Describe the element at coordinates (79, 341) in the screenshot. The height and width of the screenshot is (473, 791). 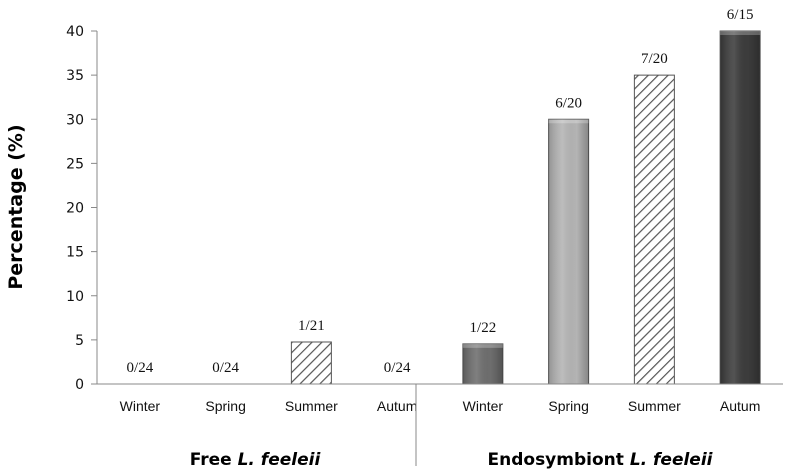
I see `y-tick-label: 5` at that location.